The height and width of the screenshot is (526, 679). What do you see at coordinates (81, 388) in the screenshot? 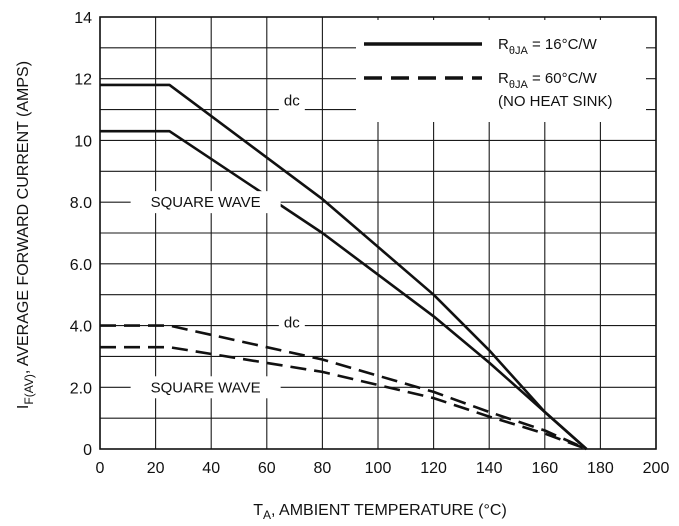
I see `y-tick-label: 2.0` at bounding box center [81, 388].